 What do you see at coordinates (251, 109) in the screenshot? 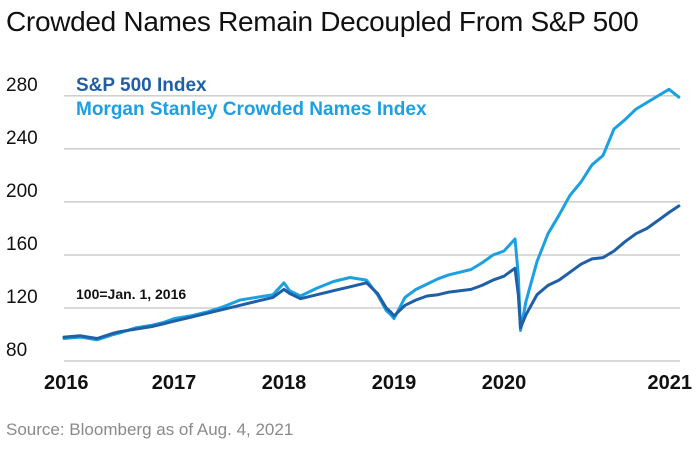
I see `legend-crowded-names: Morgan Stanley Crowded Names Index` at bounding box center [251, 109].